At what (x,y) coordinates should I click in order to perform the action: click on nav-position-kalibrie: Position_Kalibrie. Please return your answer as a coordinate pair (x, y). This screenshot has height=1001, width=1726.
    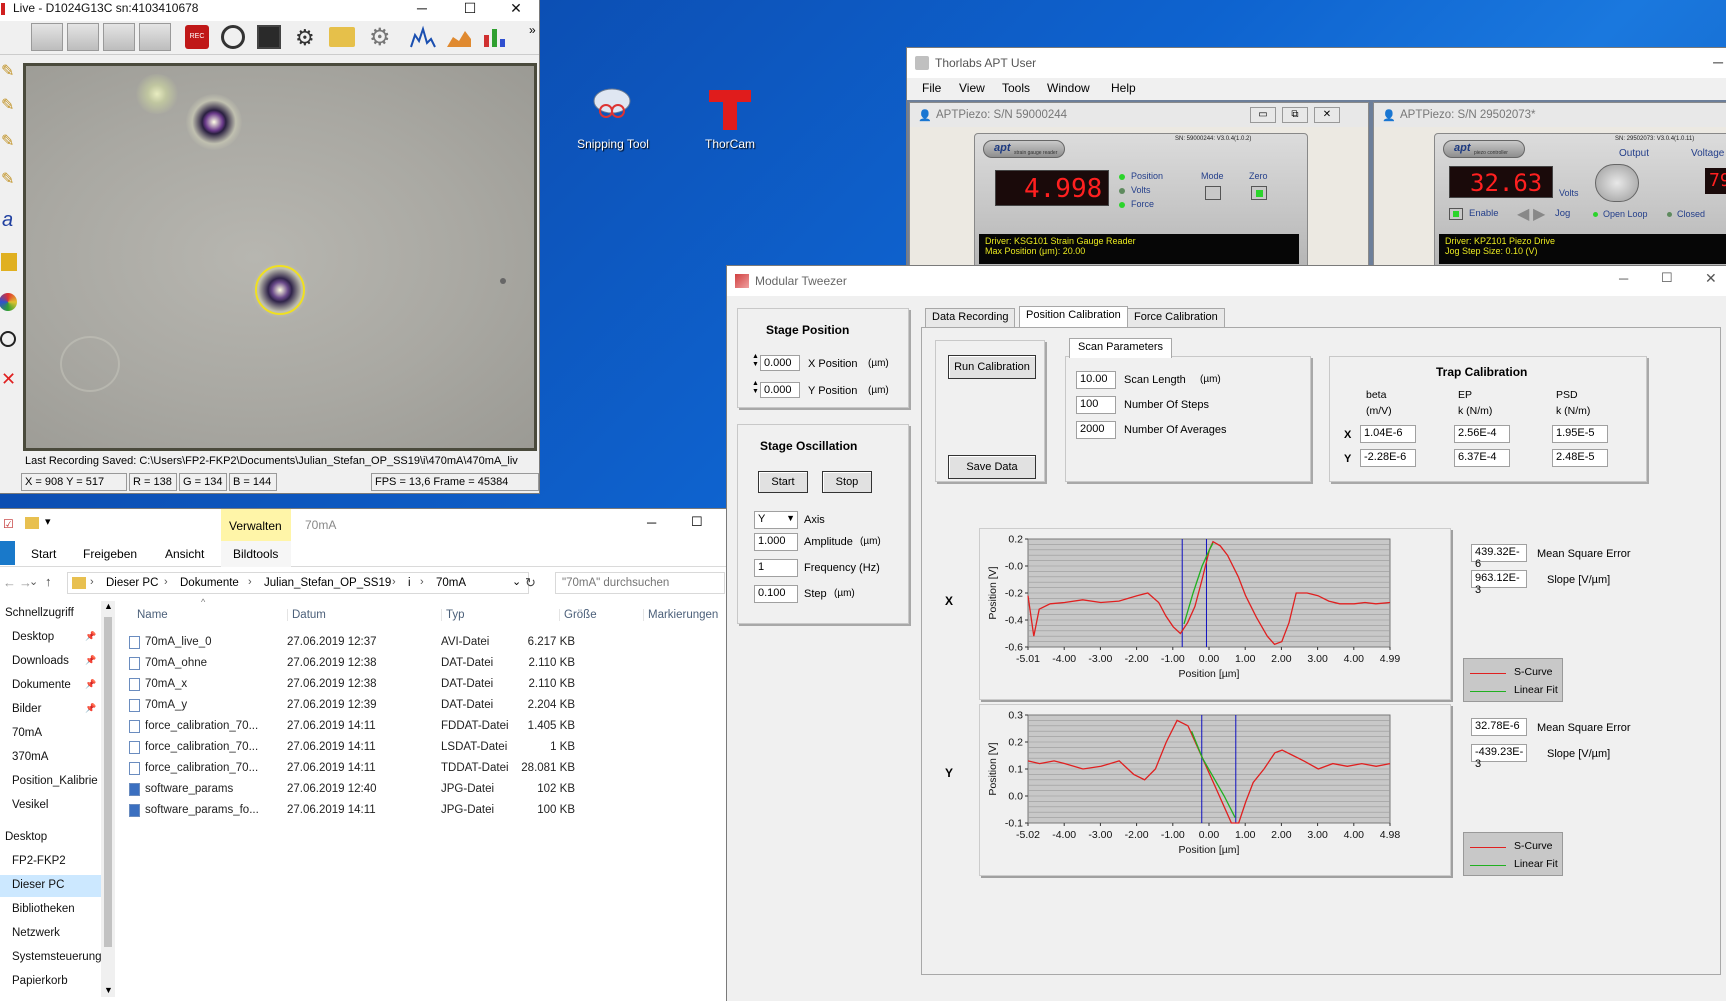
    Looking at the image, I should click on (55, 781).